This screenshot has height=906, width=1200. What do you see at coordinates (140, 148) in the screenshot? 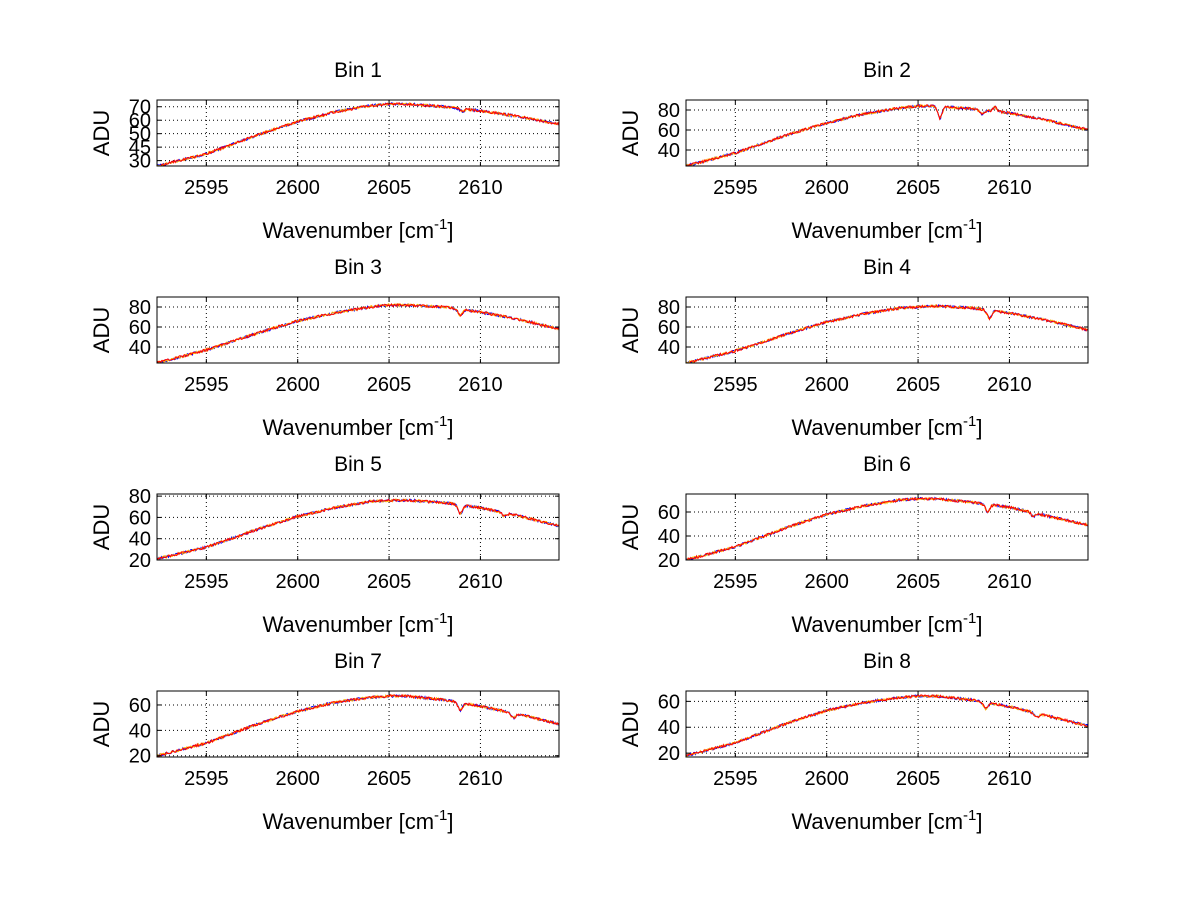
I see `y-tick-label: 45` at bounding box center [140, 148].